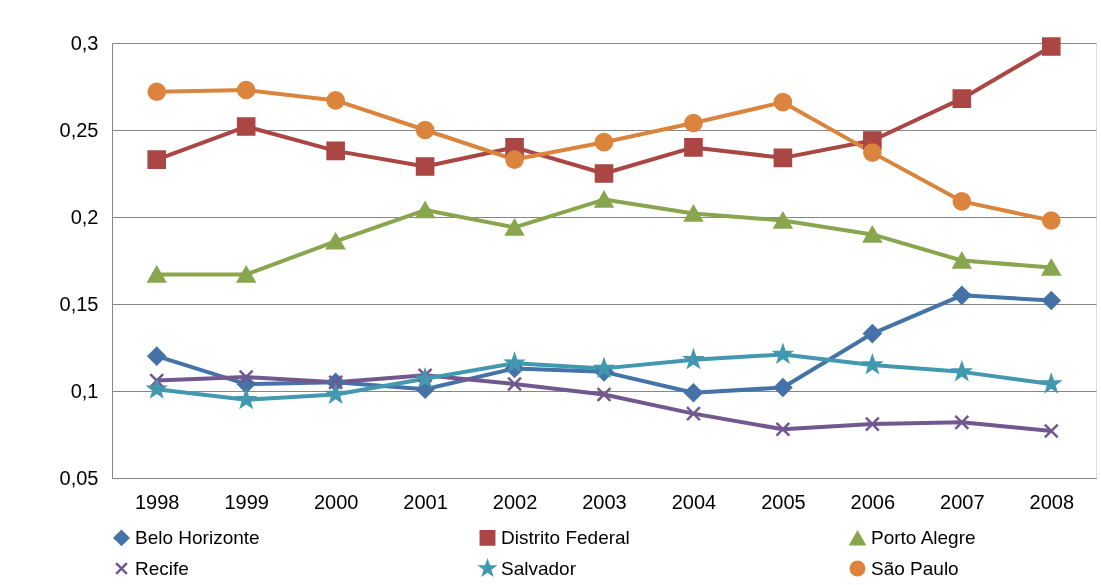 Image resolution: width=1101 pixels, height=585 pixels. What do you see at coordinates (565, 537) in the screenshot?
I see `legend-label: Distrito Federal` at bounding box center [565, 537].